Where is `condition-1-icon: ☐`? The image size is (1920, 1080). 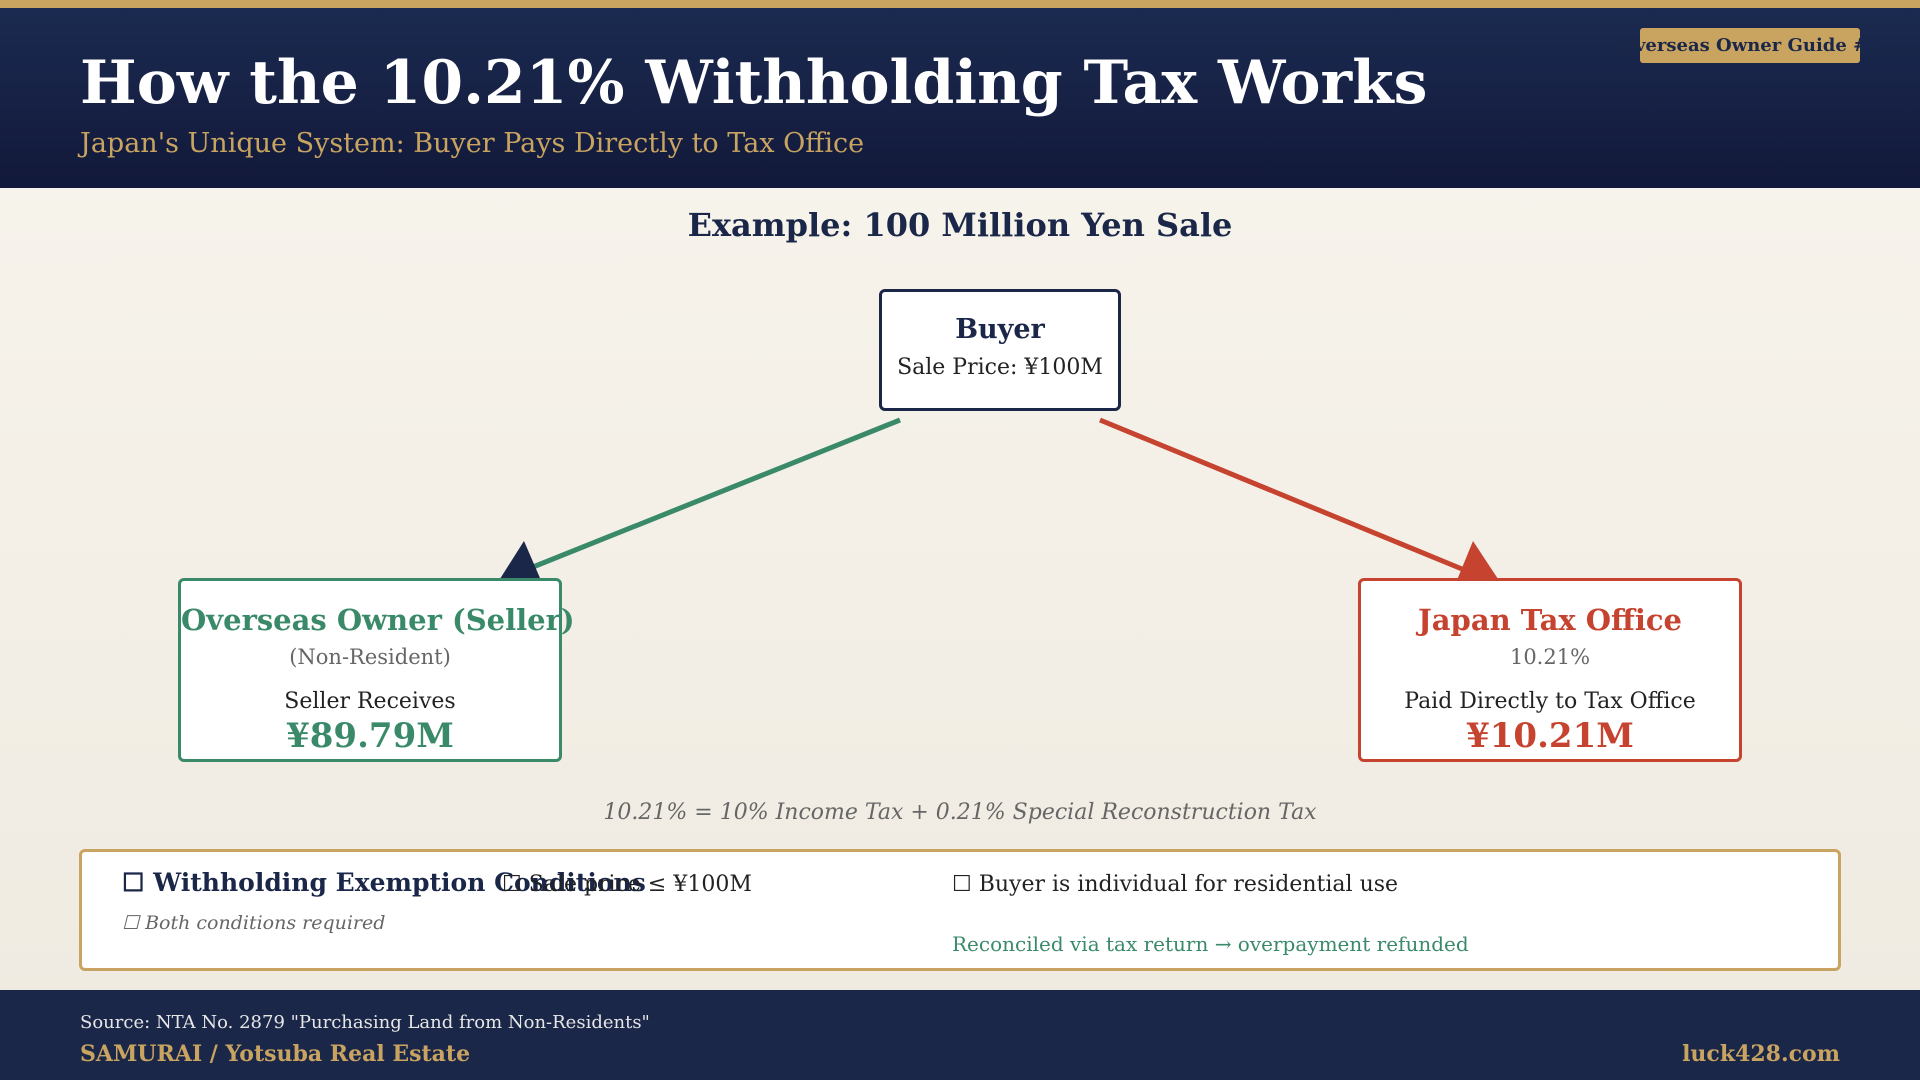 condition-1-icon: ☐ is located at coordinates (515, 884).